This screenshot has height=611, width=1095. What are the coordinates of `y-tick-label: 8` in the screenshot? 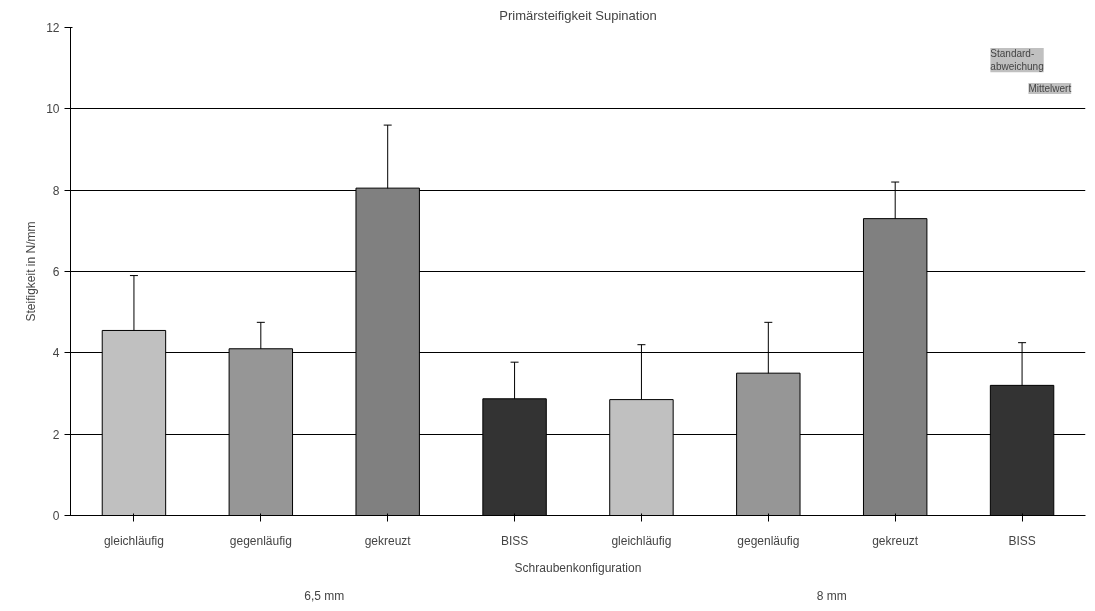 It's located at (56, 190).